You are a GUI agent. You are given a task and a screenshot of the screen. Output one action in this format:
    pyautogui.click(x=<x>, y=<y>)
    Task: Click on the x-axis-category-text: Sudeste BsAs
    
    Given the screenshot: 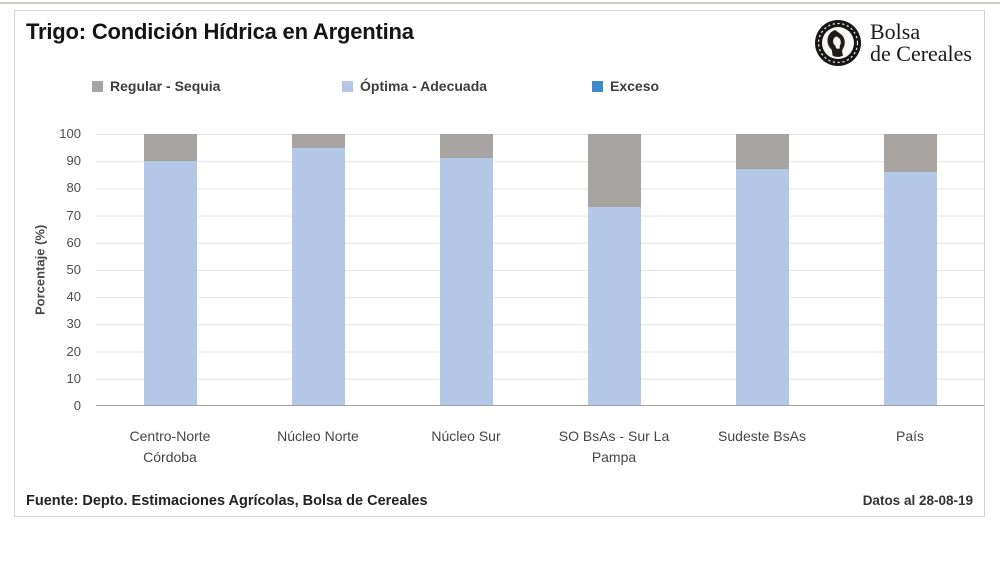 What is the action you would take?
    pyautogui.click(x=762, y=436)
    